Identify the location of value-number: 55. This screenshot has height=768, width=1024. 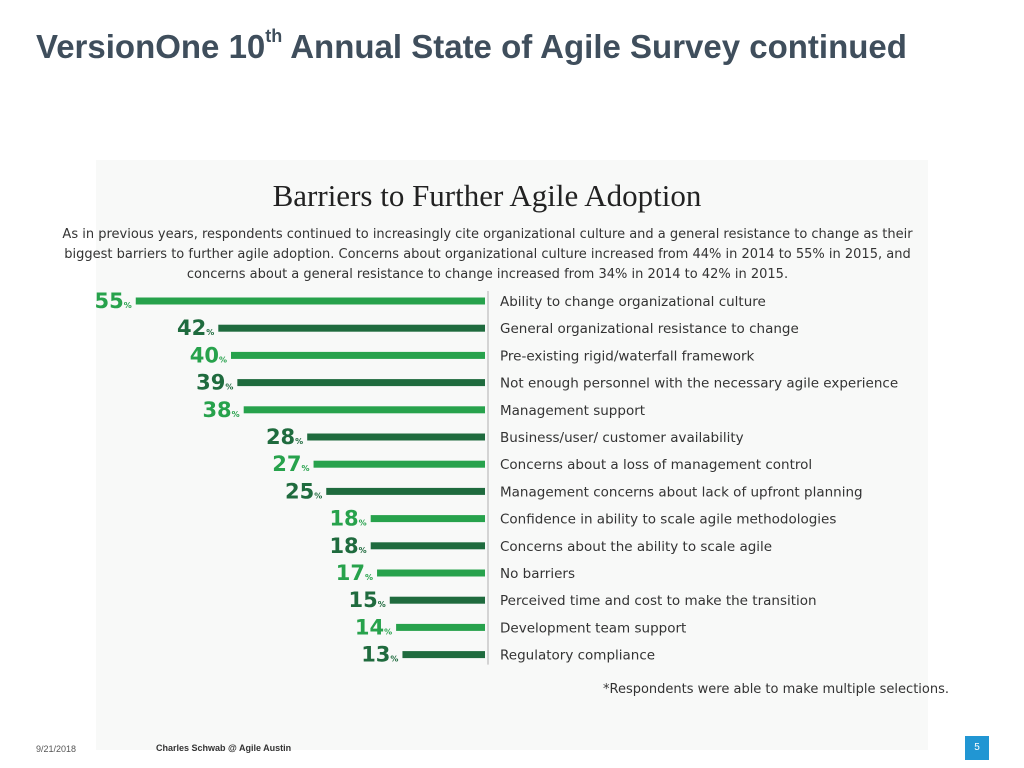
(109, 301).